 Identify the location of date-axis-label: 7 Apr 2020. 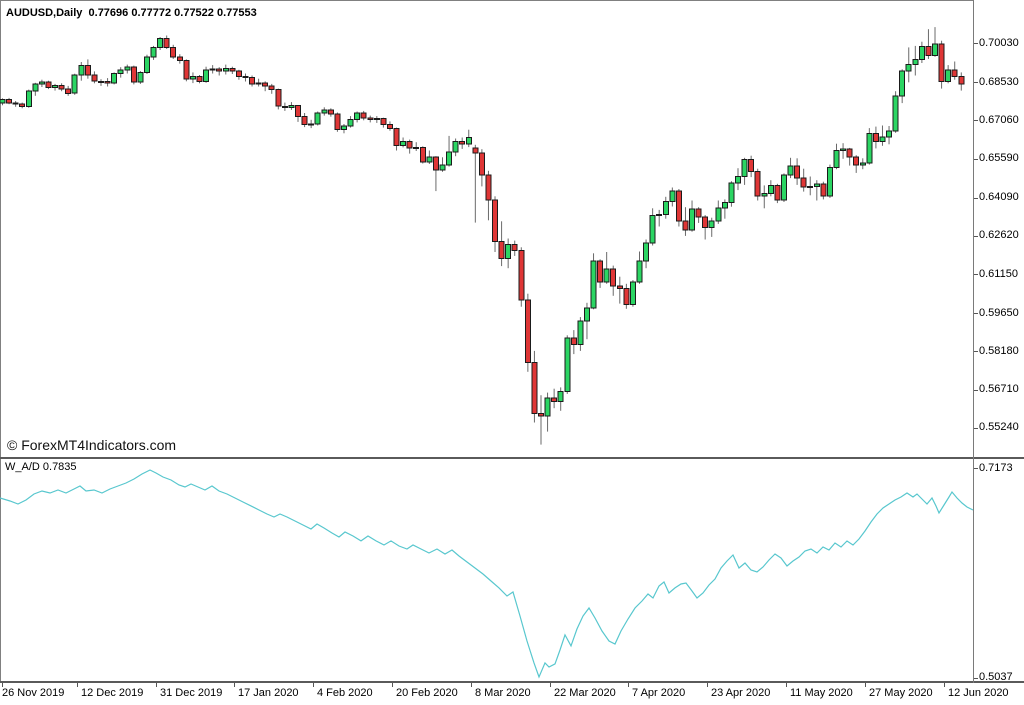
(659, 693).